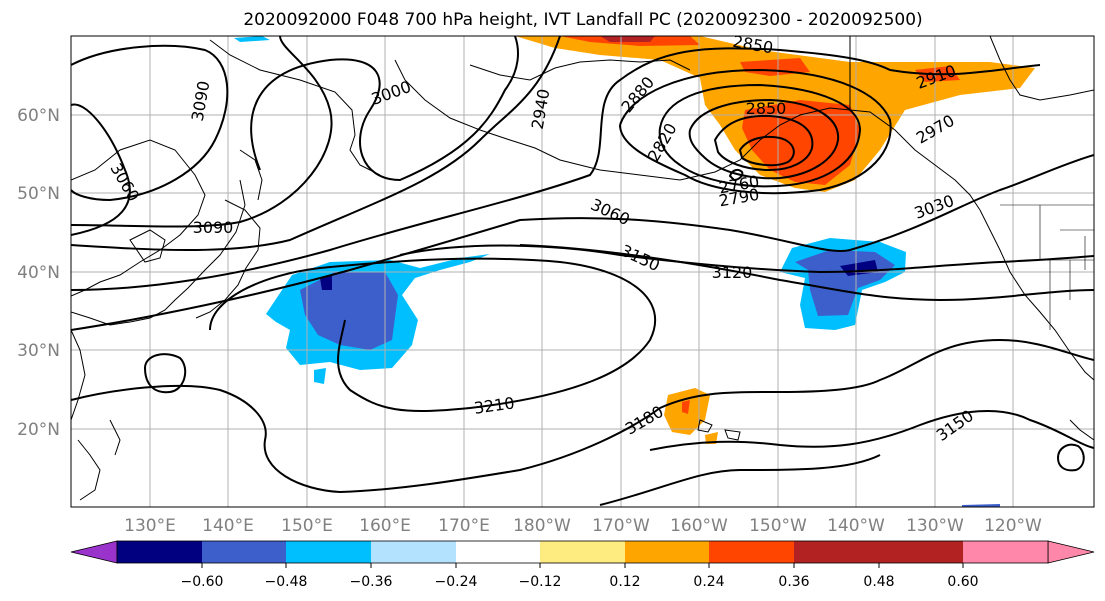 Image resolution: width=1105 pixels, height=601 pixels. I want to click on lat-label: 30°N, so click(38, 351).